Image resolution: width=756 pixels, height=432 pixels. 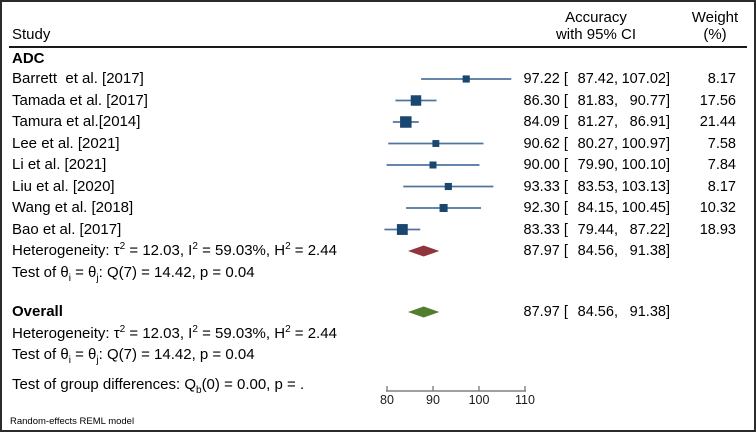 I want to click on ci-lower: 81.83, so click(x=595, y=100).